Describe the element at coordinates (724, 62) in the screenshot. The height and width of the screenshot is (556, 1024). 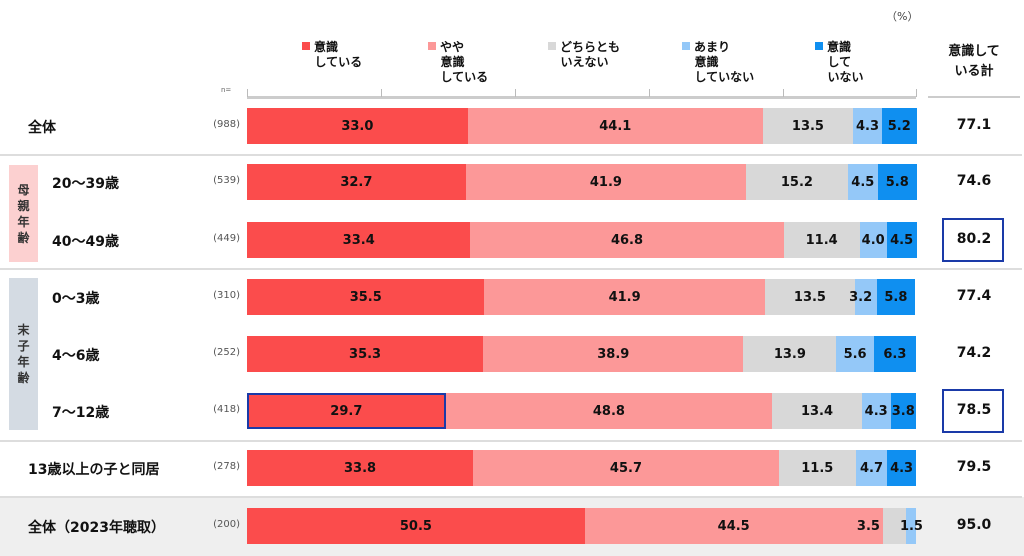
I see `legend-label: あまり 意識 していない` at that location.